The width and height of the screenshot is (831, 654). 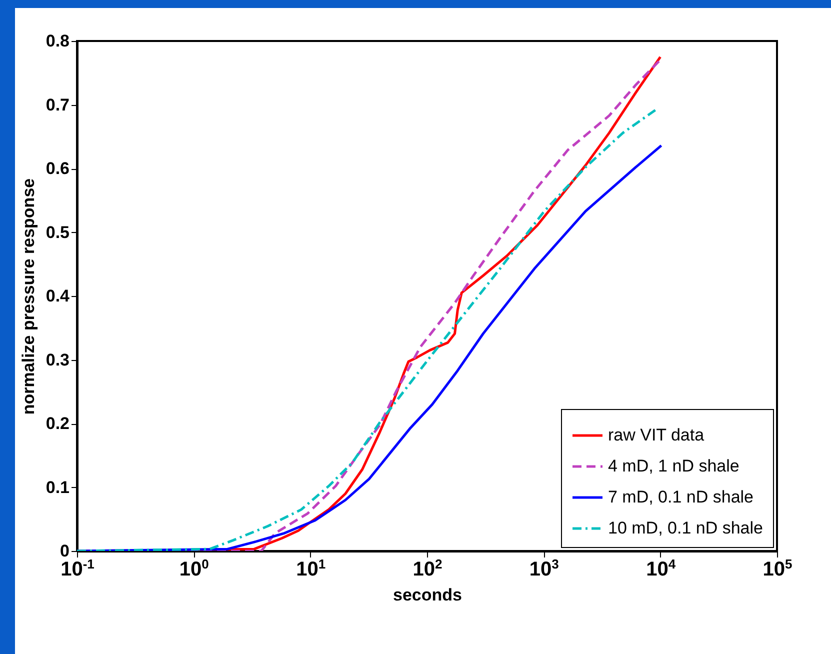 What do you see at coordinates (28, 296) in the screenshot?
I see `y-axis-title: normalize pressure response` at bounding box center [28, 296].